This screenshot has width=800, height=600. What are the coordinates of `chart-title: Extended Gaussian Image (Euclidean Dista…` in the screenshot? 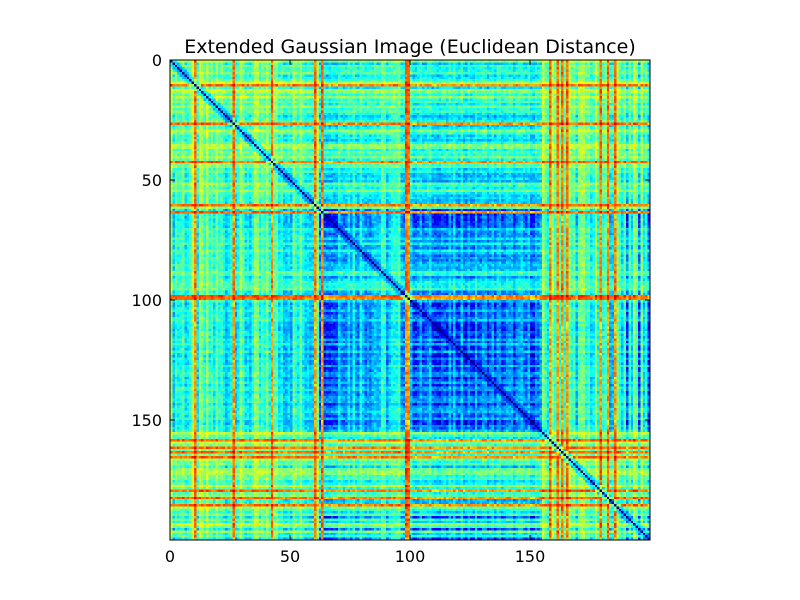 It's located at (409, 47).